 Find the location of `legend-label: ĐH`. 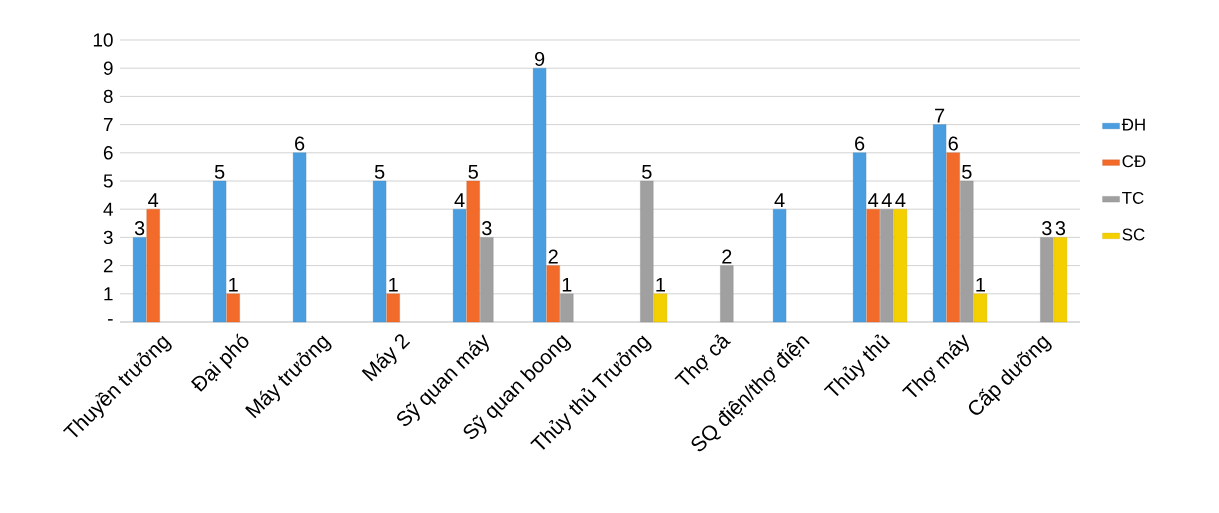

legend-label: ĐH is located at coordinates (1133, 124).